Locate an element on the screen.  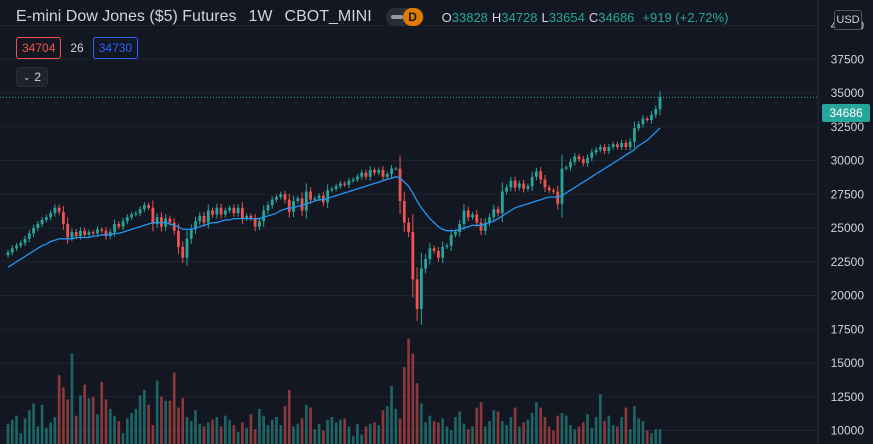
indicator-legend: 34704 26 34730 is located at coordinates (77, 48).